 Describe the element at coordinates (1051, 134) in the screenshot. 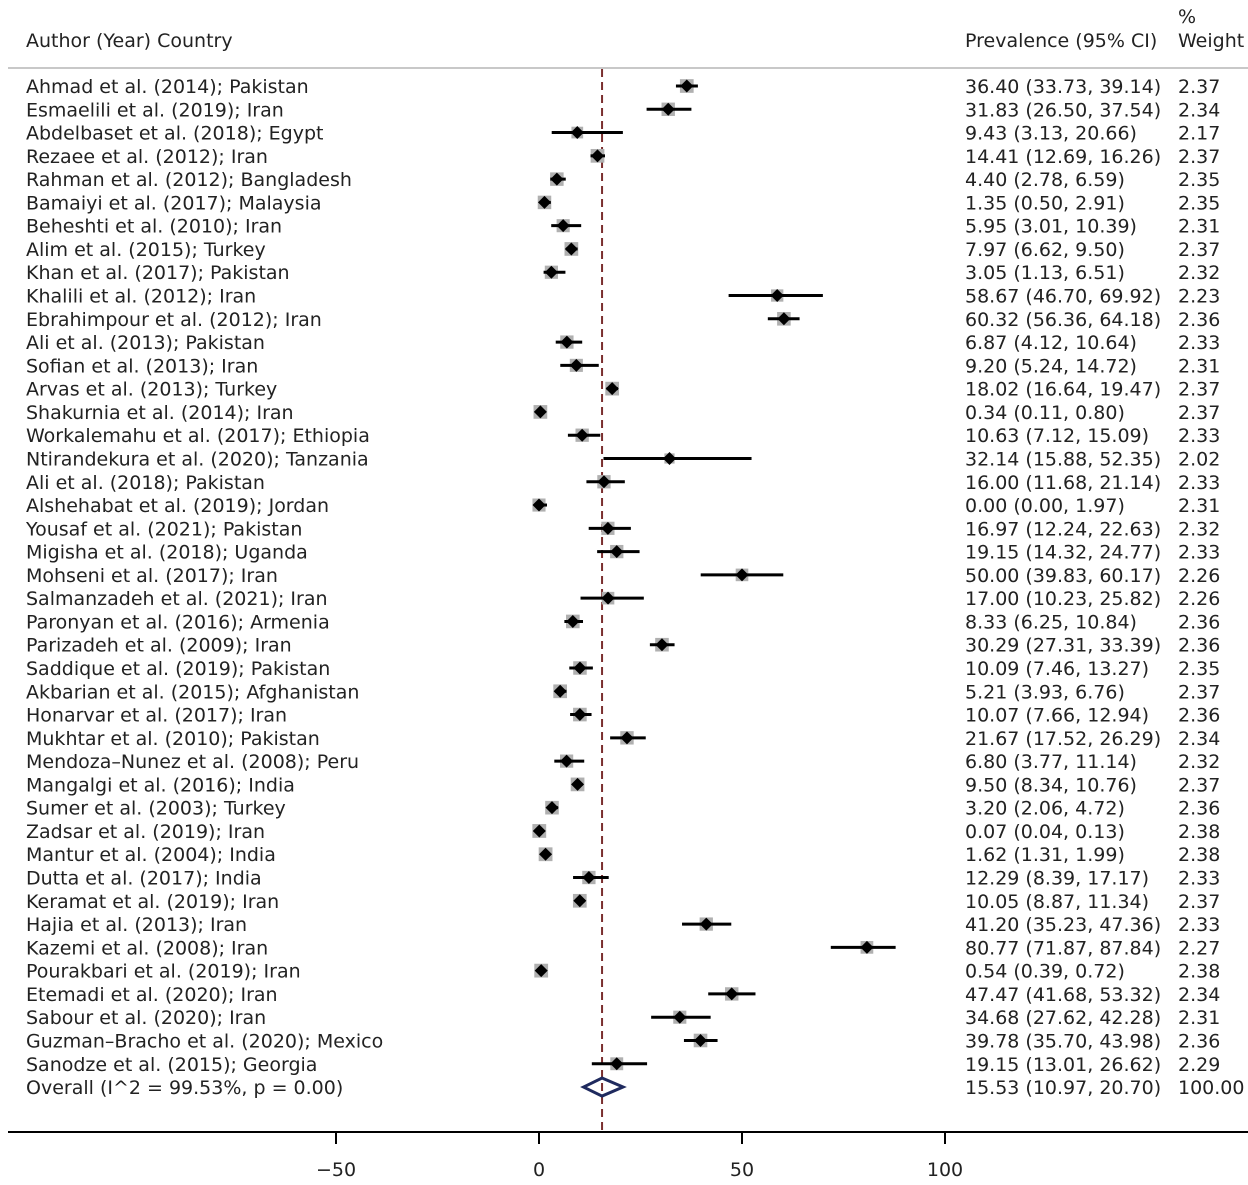

I see `study-ci: 9.43 (3.13, 20.66)` at that location.